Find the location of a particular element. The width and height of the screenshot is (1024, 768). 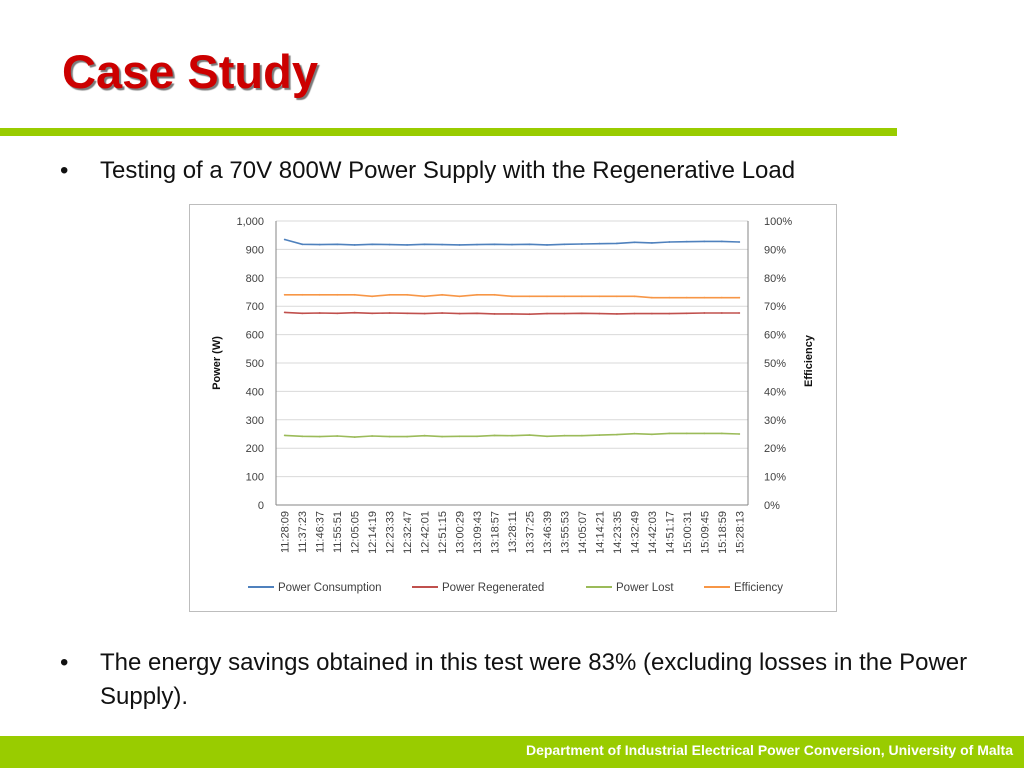

y2-tick-label: 20% is located at coordinates (775, 449).